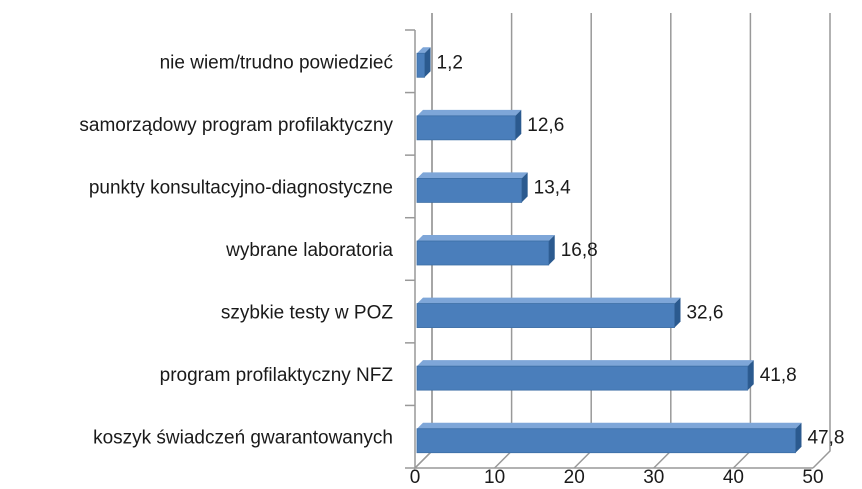 The image size is (862, 489). Describe the element at coordinates (277, 375) in the screenshot. I see `category-label: program profilaktyczny NFZ` at that location.